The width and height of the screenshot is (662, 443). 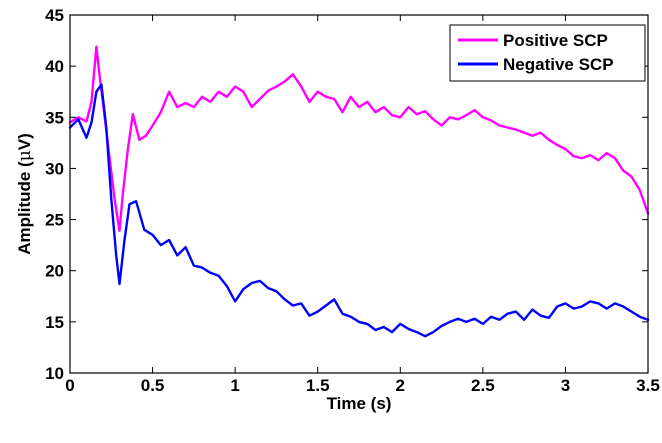 What do you see at coordinates (318, 385) in the screenshot?
I see `x-tick-label: 1.5` at bounding box center [318, 385].